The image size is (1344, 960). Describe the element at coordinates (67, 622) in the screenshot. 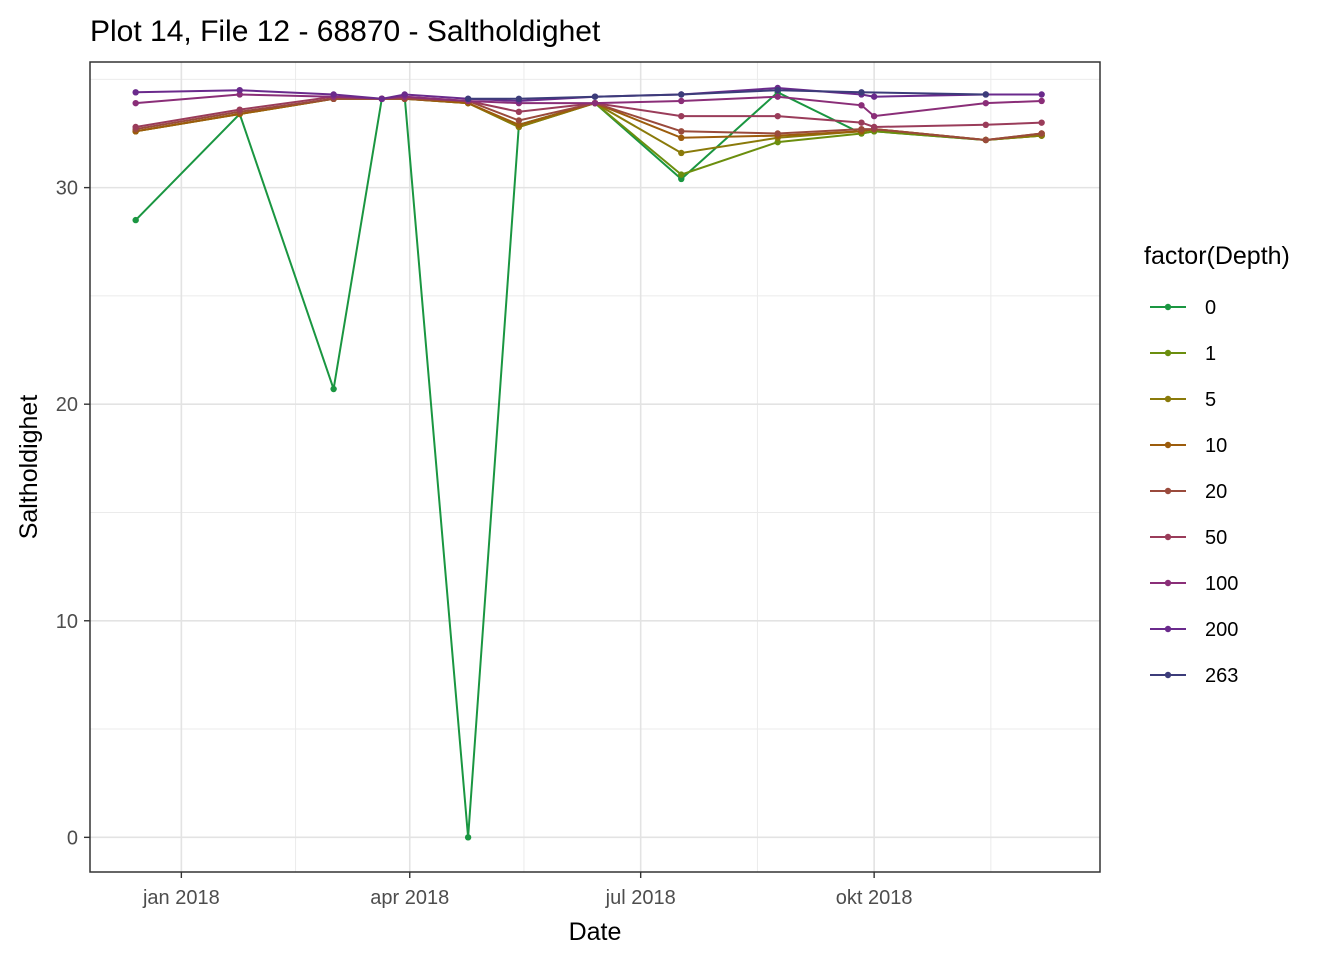

I see `y-tick-label: 10` at that location.